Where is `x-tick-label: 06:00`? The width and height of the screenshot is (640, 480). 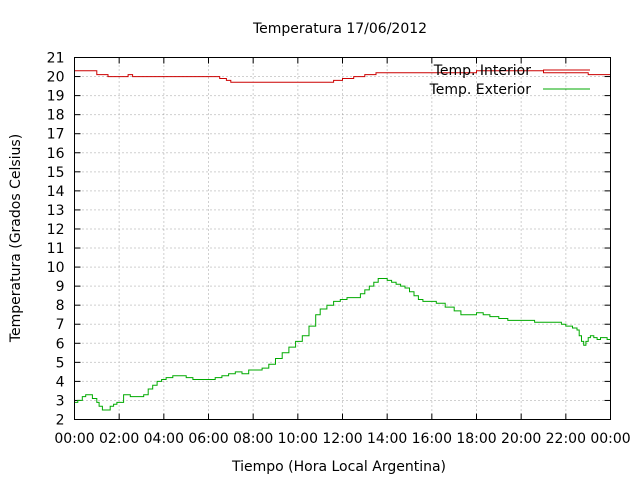
x-tick-label: 06:00 is located at coordinates (208, 439).